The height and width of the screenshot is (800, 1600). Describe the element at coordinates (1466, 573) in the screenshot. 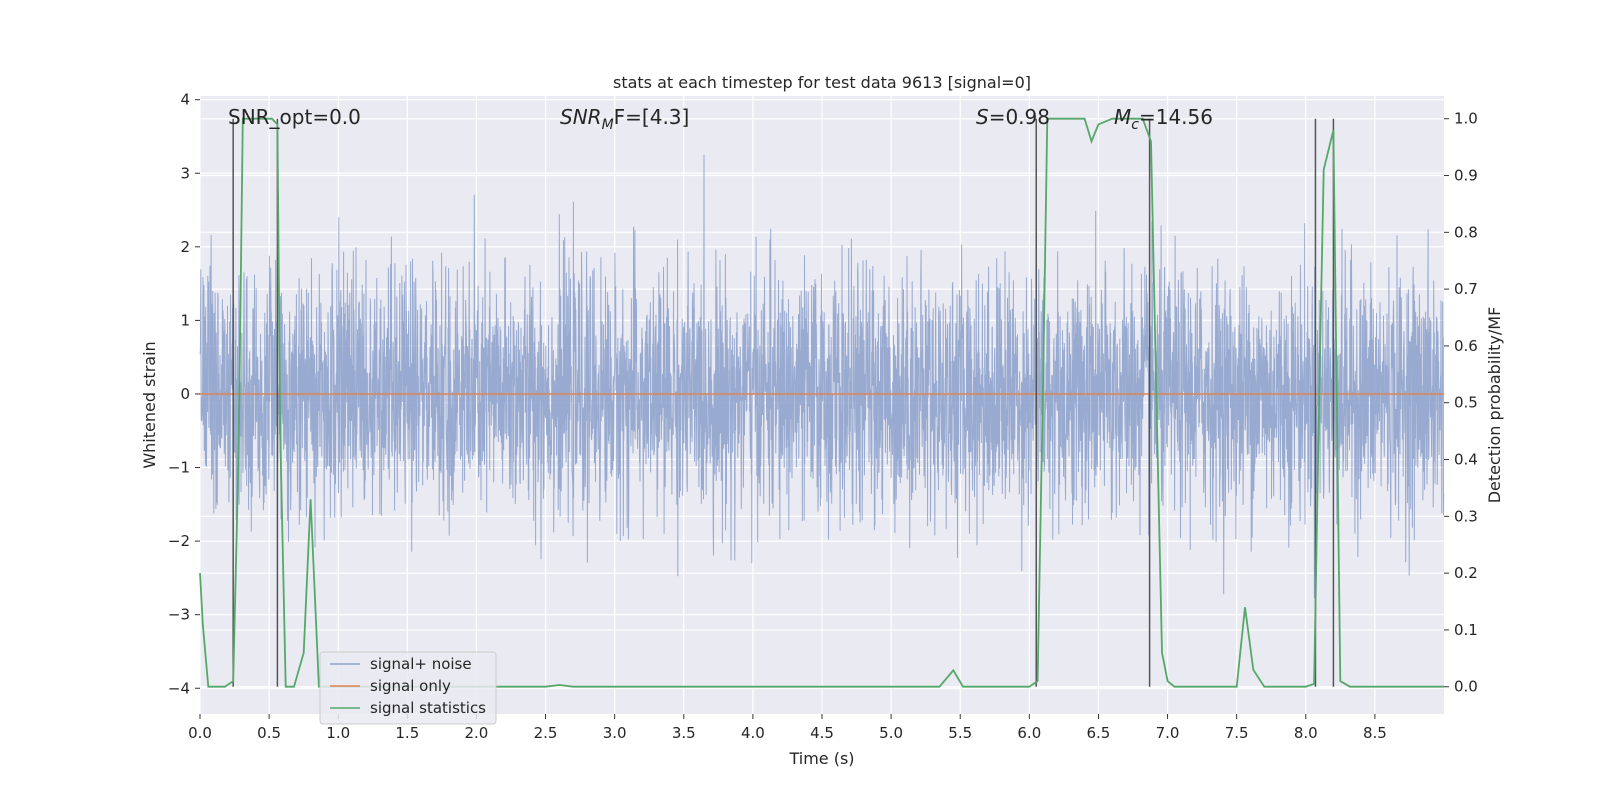

I see `y2-tick-label: 0.2` at that location.